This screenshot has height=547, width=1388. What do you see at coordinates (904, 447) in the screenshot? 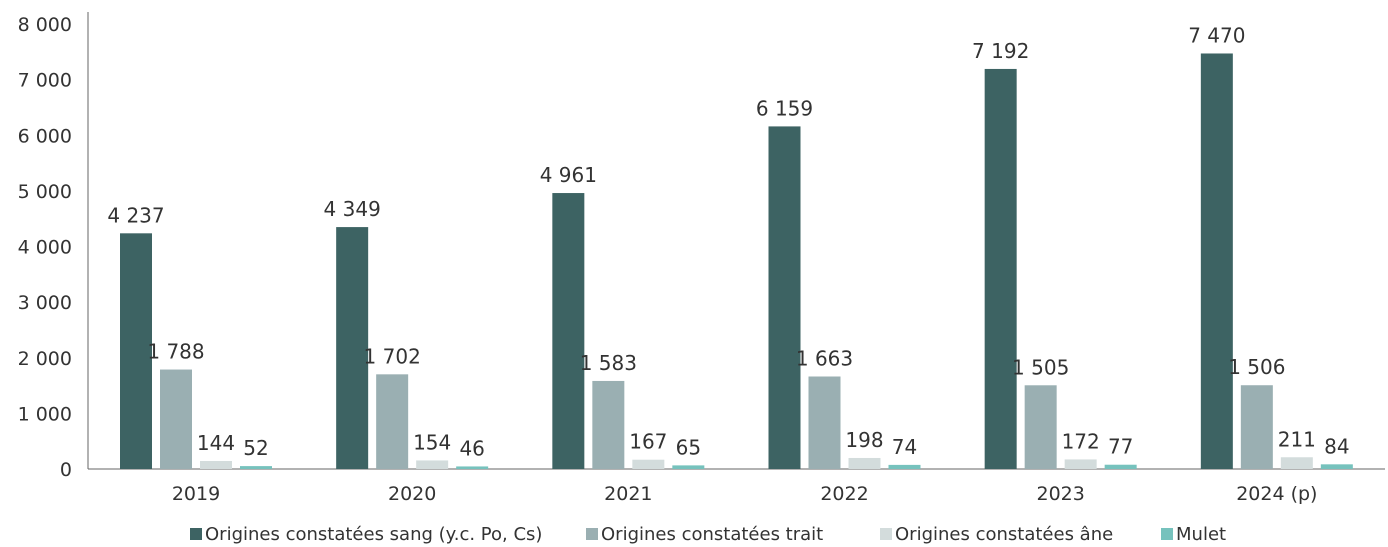
I see `data-label: 74` at bounding box center [904, 447].